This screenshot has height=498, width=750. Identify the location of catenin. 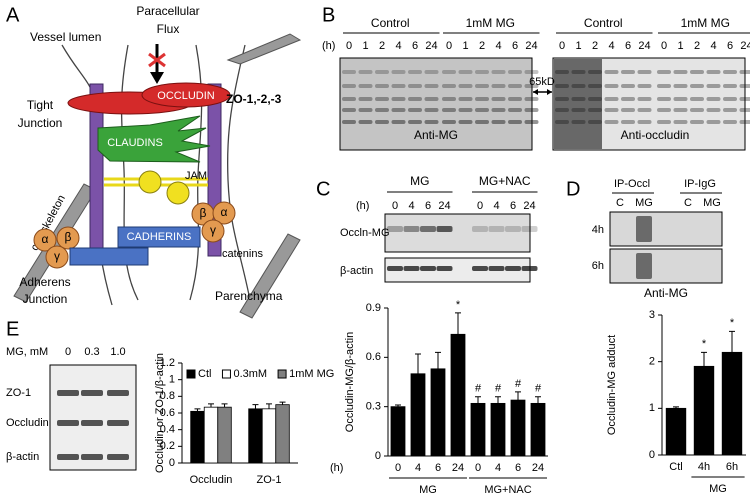
(213, 231).